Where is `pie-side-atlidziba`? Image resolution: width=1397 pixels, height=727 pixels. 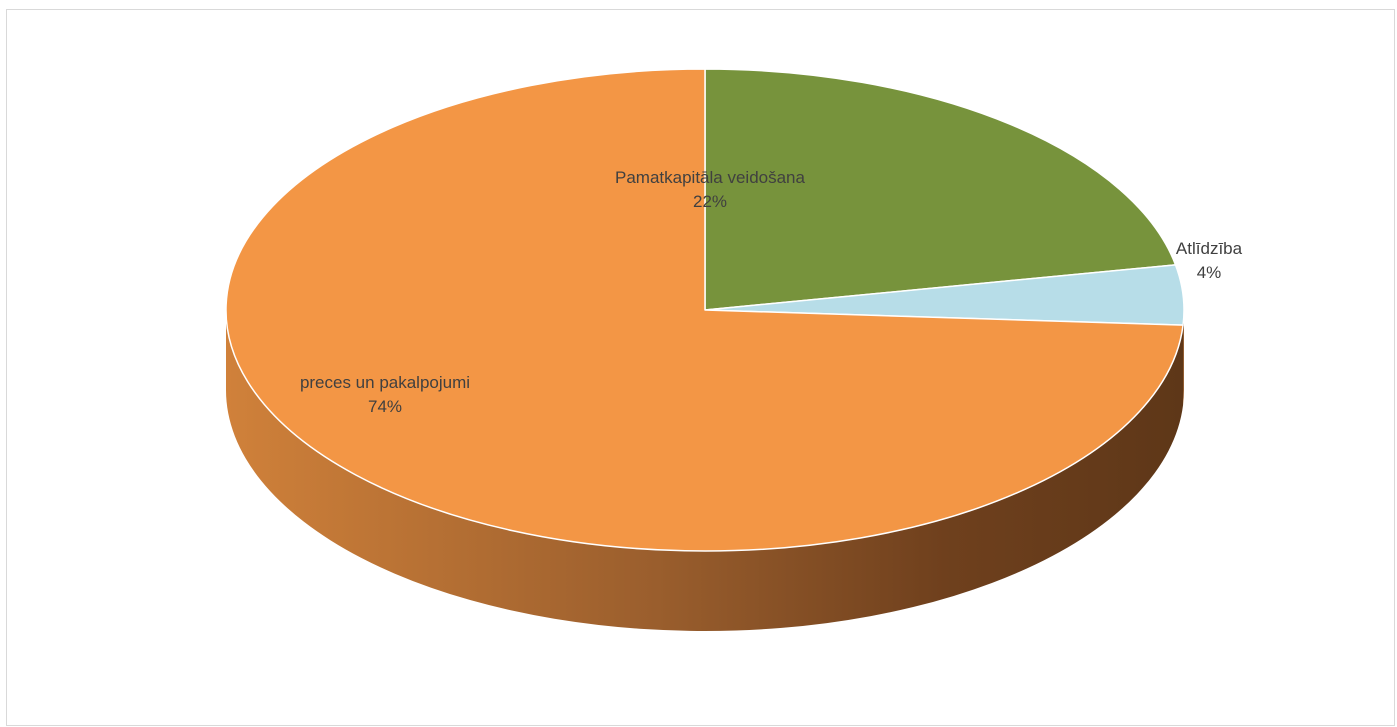
pie-side-atlidziba is located at coordinates (1183, 358).